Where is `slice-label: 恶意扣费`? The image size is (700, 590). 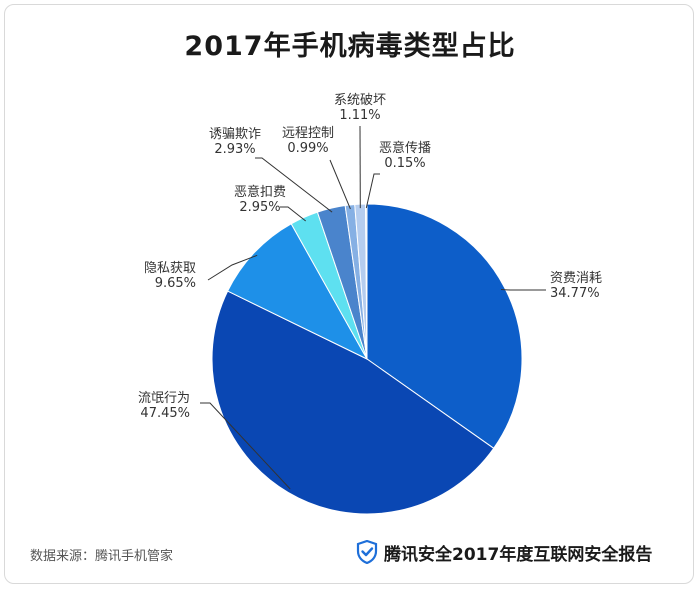 slice-label: 恶意扣费 is located at coordinates (260, 192).